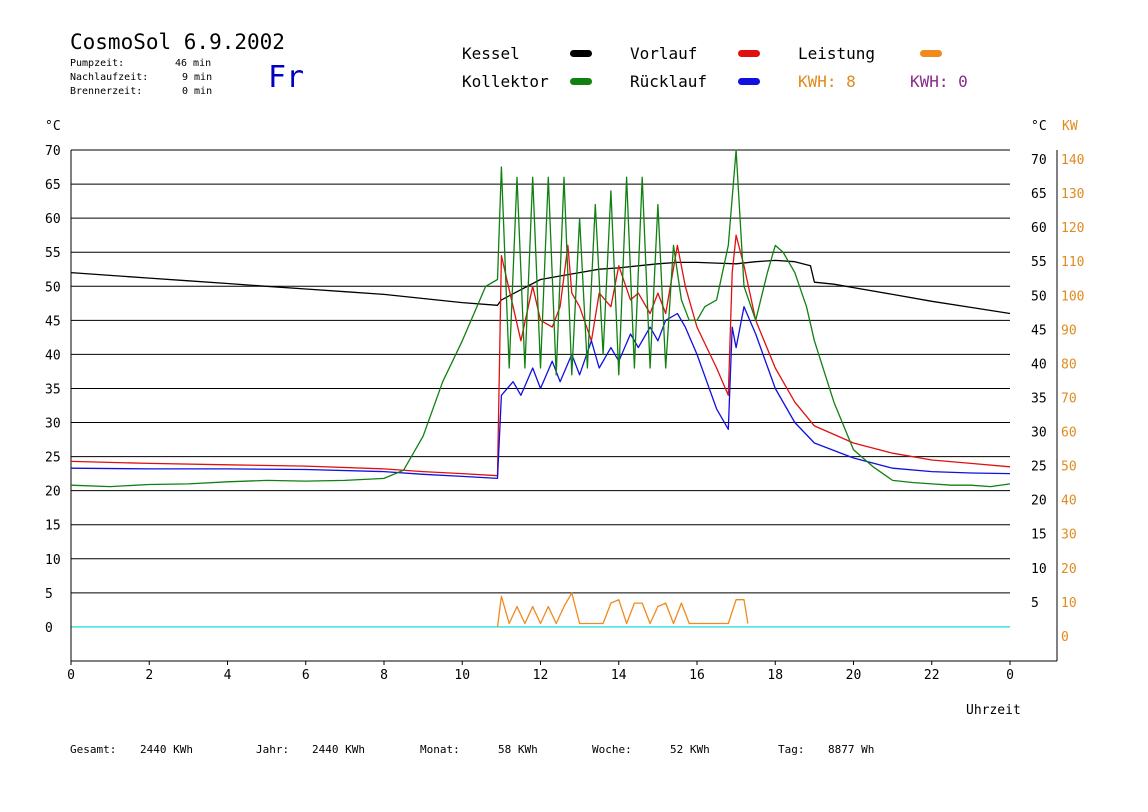 Image resolution: width=1148 pixels, height=812 pixels. Describe the element at coordinates (273, 749) in the screenshot. I see `footer-label-jahr: Jahr:` at that location.